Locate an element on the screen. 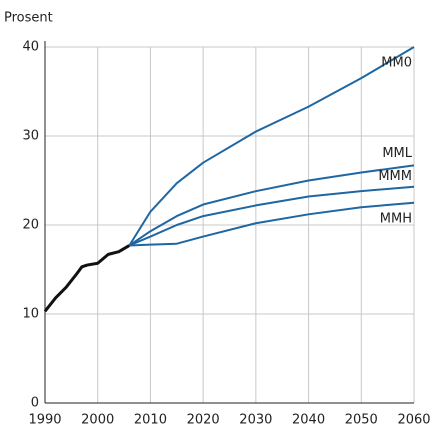  y-tick-label: 20 is located at coordinates (30, 225).